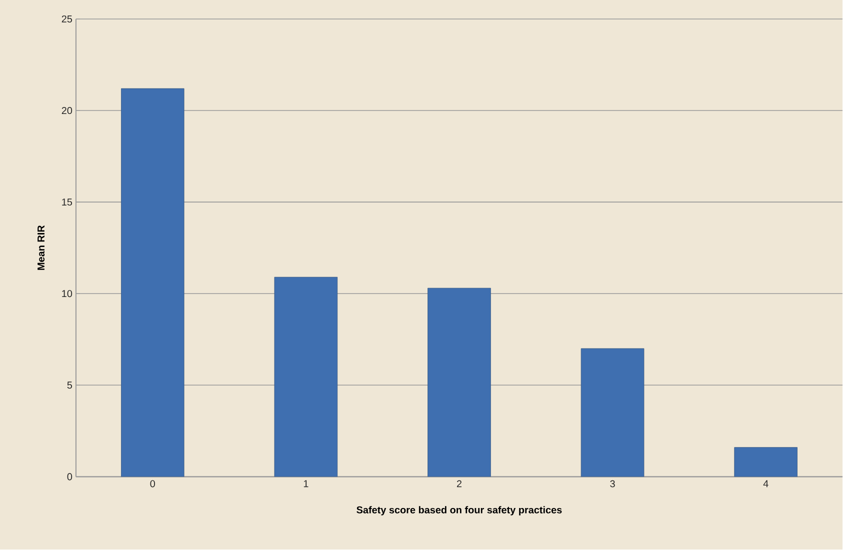  What do you see at coordinates (306, 484) in the screenshot?
I see `x-tick-label: 1` at bounding box center [306, 484].